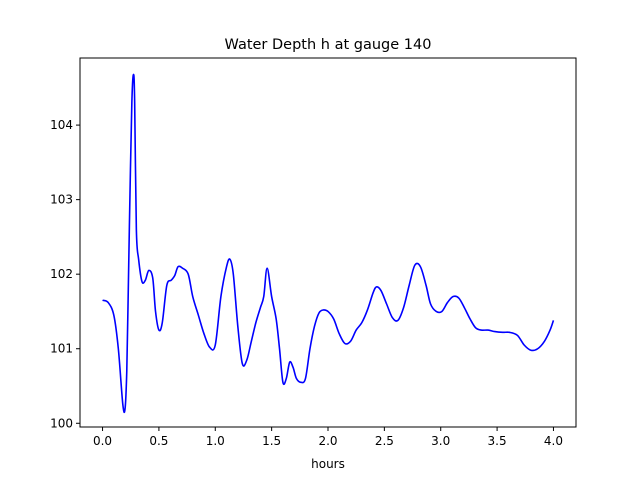  What do you see at coordinates (440, 441) in the screenshot?
I see `x-tick-label: 3.0` at bounding box center [440, 441].